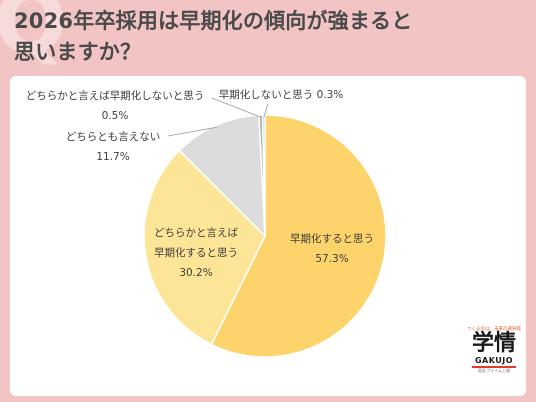  Describe the element at coordinates (34, 36) in the screenshot. I see `question-badge-icon: Q` at that location.